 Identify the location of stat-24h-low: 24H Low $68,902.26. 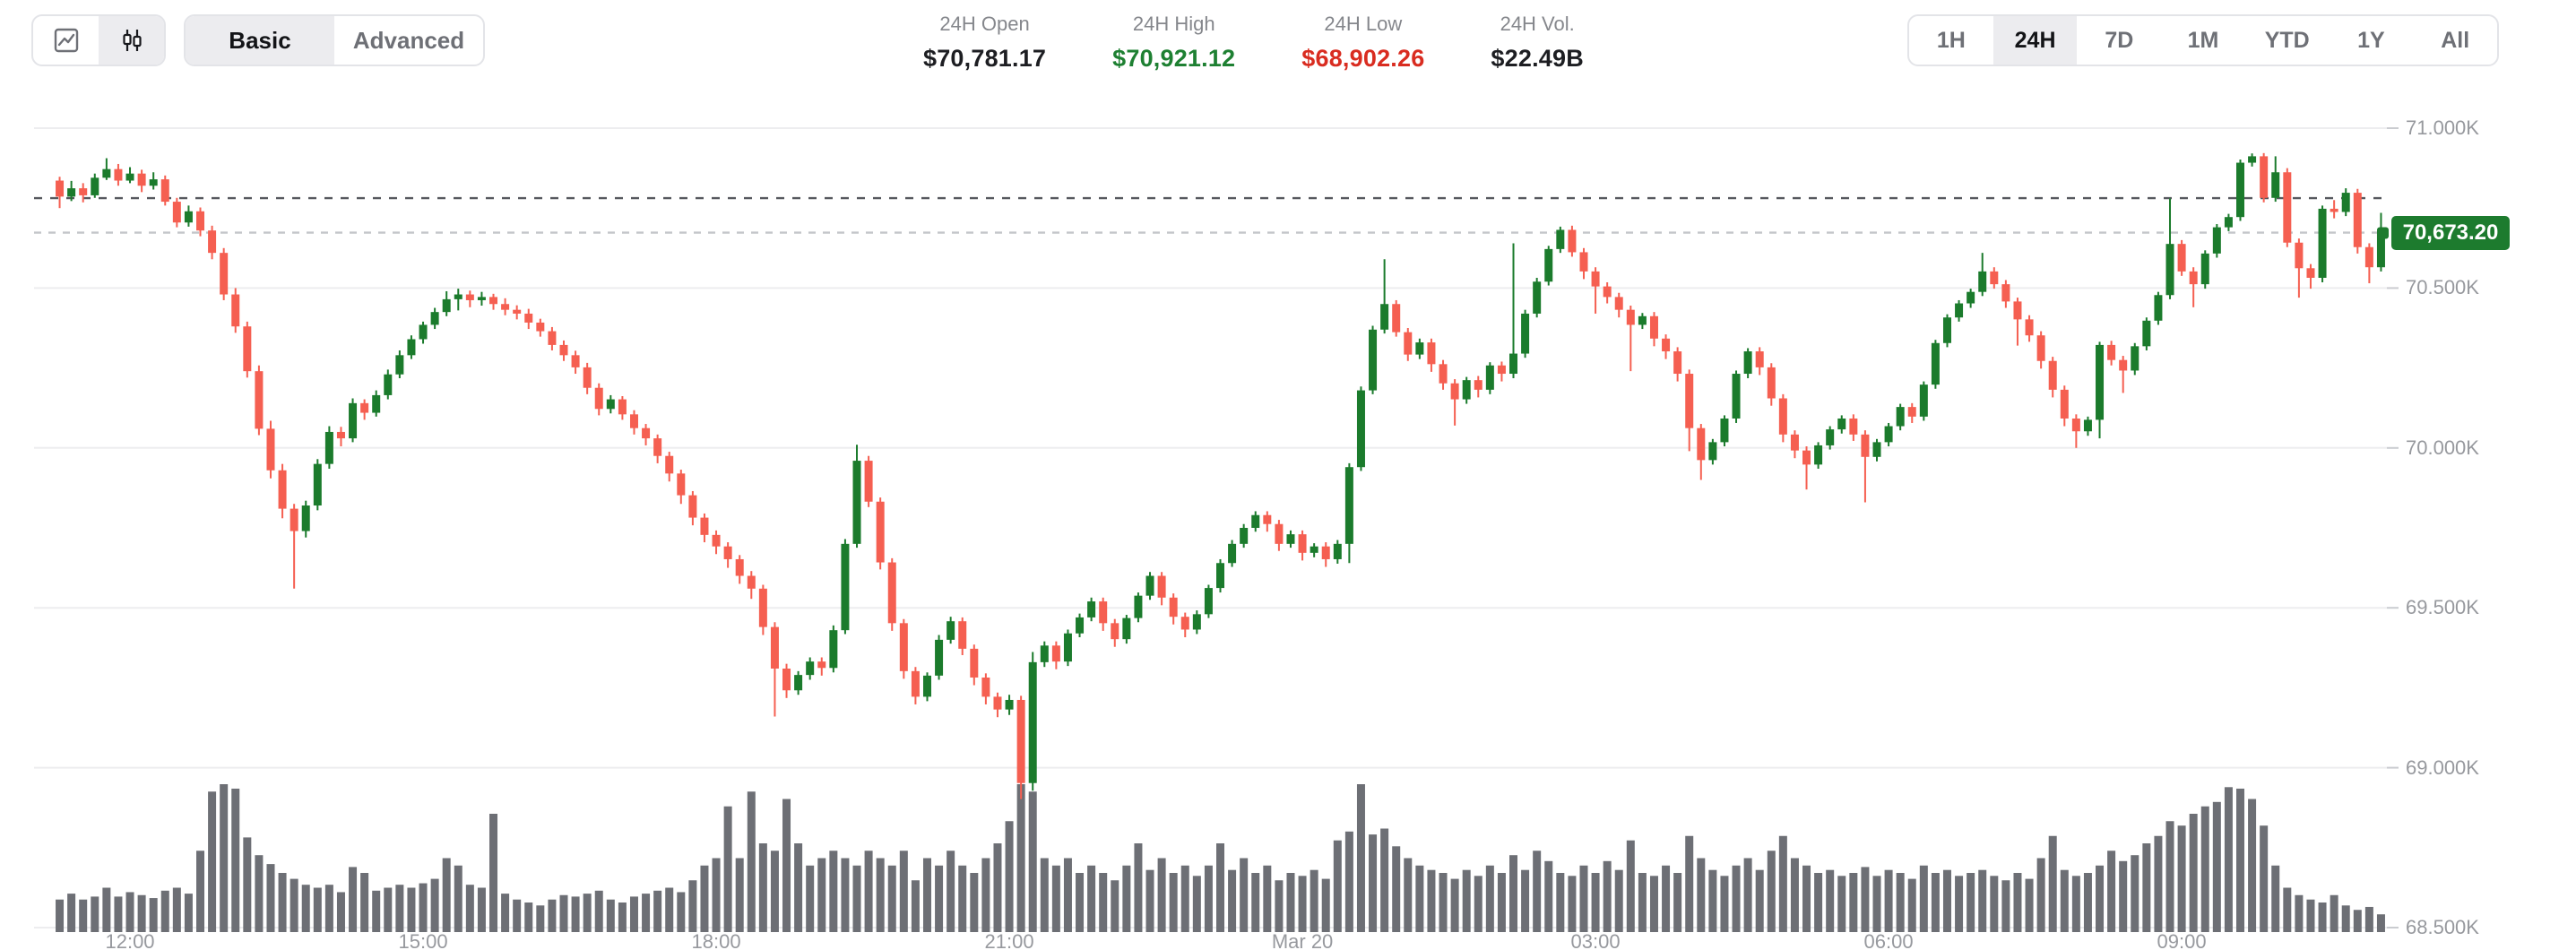
(1362, 43).